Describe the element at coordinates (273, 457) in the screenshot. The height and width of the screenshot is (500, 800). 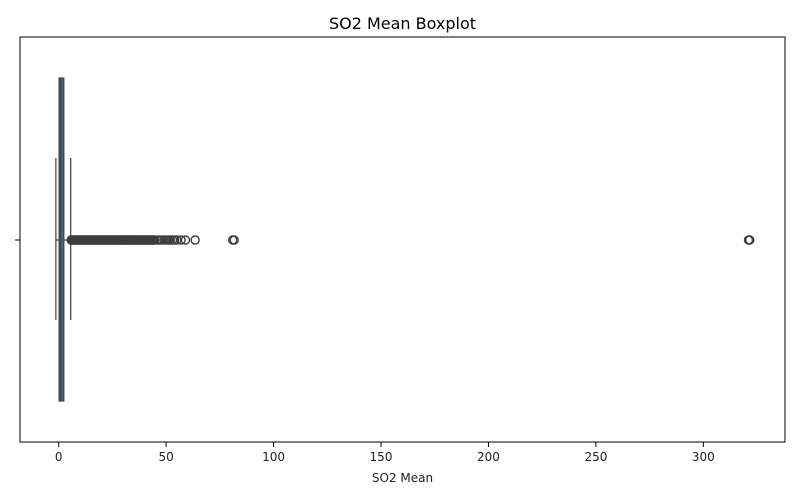
I see `x-tick-label: 100` at that location.